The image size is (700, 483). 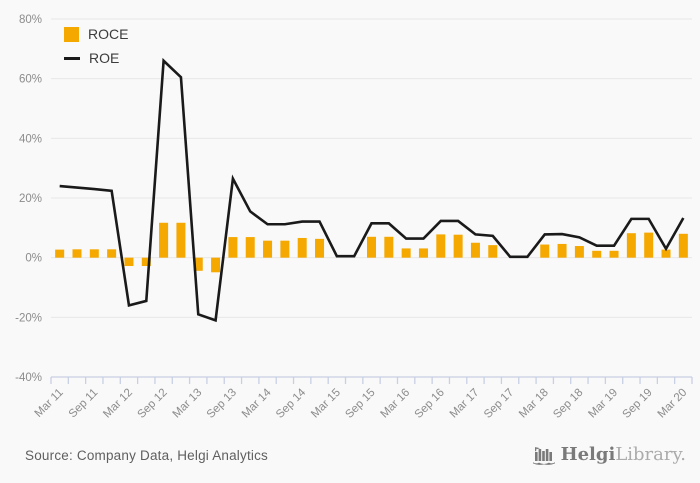 I want to click on legend: ROCE ROE, so click(x=96, y=46).